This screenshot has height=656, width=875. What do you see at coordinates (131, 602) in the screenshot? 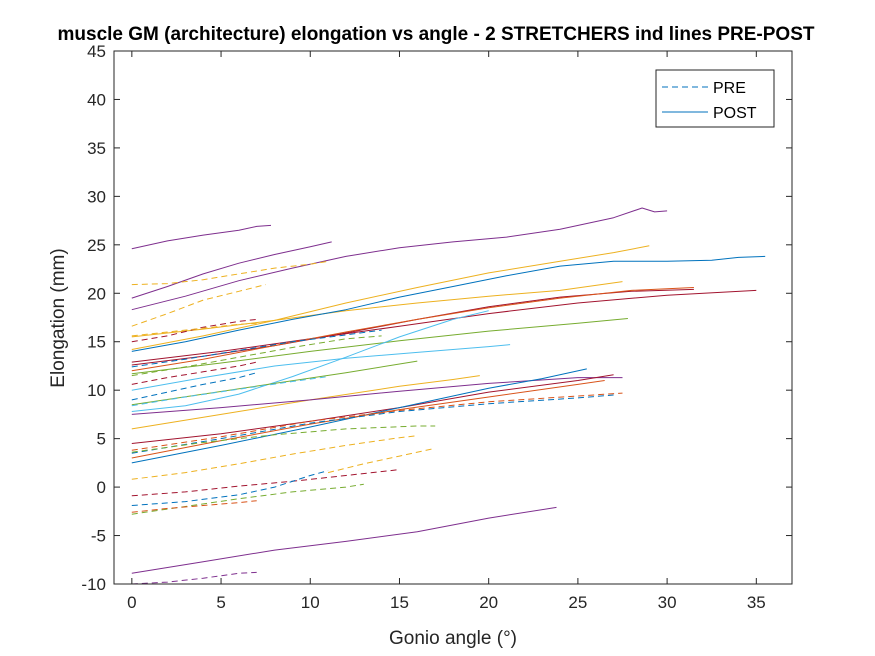
I see `x-tick-label: 0` at bounding box center [131, 602].